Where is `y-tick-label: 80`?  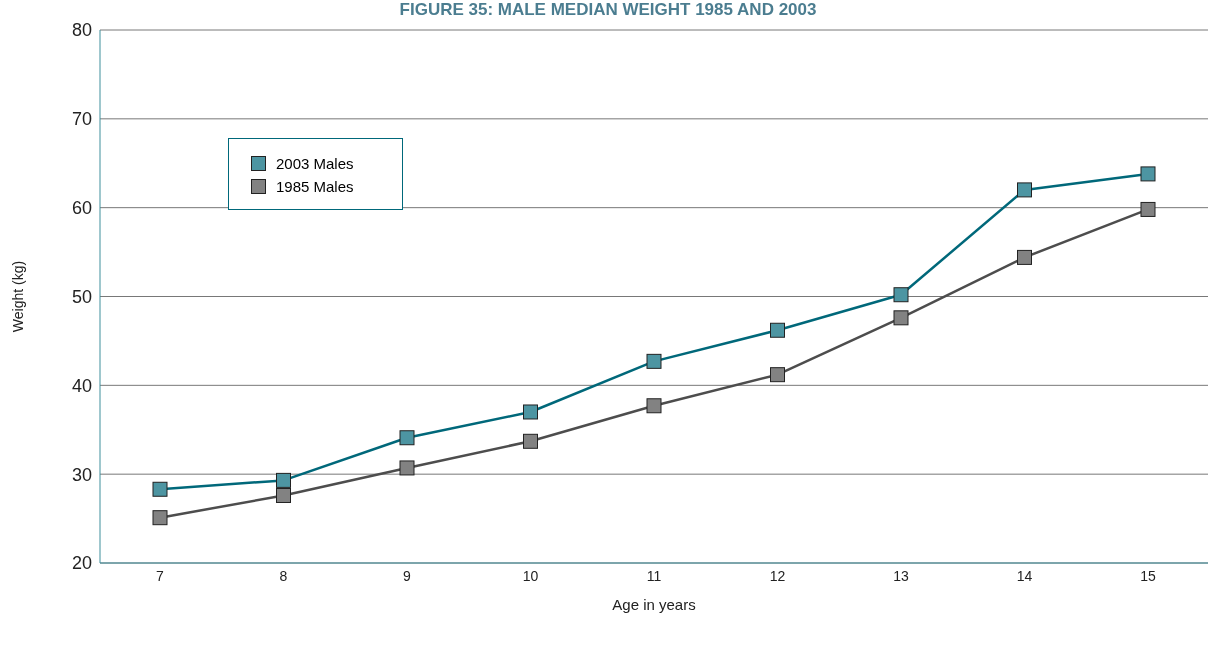 y-tick-label: 80 is located at coordinates (81, 30).